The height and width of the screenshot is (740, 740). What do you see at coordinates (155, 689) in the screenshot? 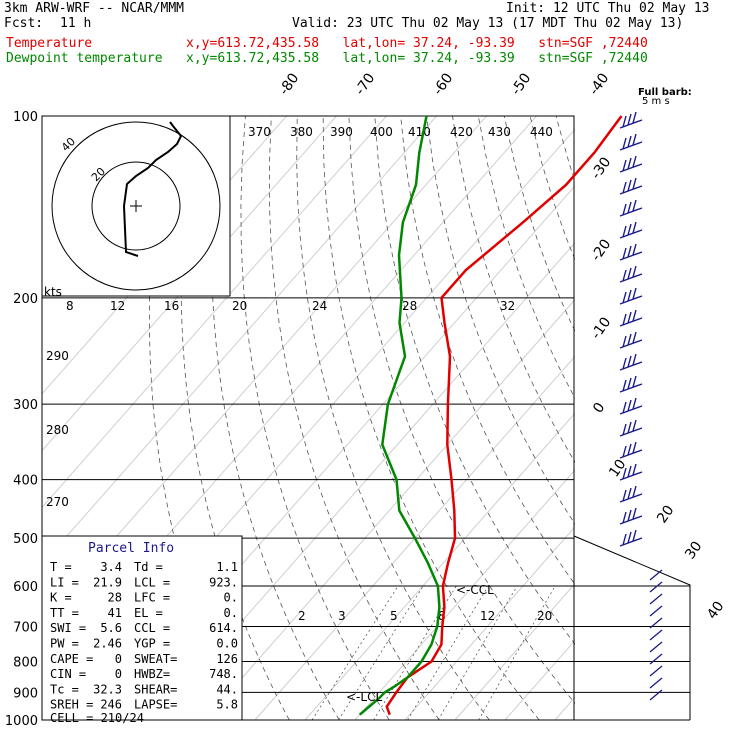
I see `parcel-info-key: SHEAR=` at bounding box center [155, 689].